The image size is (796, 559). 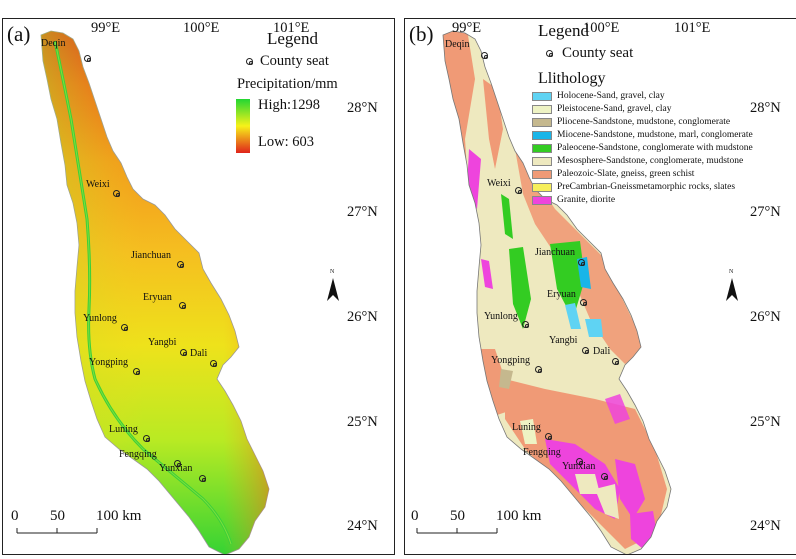 What do you see at coordinates (611, 96) in the screenshot?
I see `lithology-label: Holocene-Sand, gravel, clay` at bounding box center [611, 96].